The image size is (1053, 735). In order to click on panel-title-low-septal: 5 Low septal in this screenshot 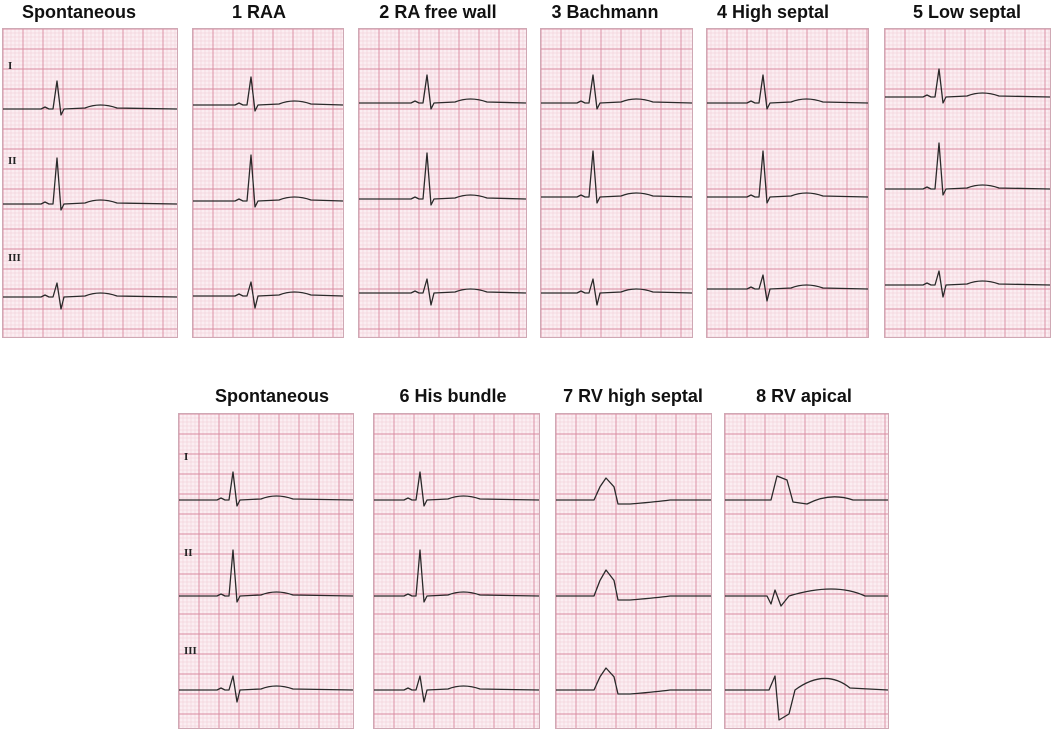, I will do `click(967, 12)`.